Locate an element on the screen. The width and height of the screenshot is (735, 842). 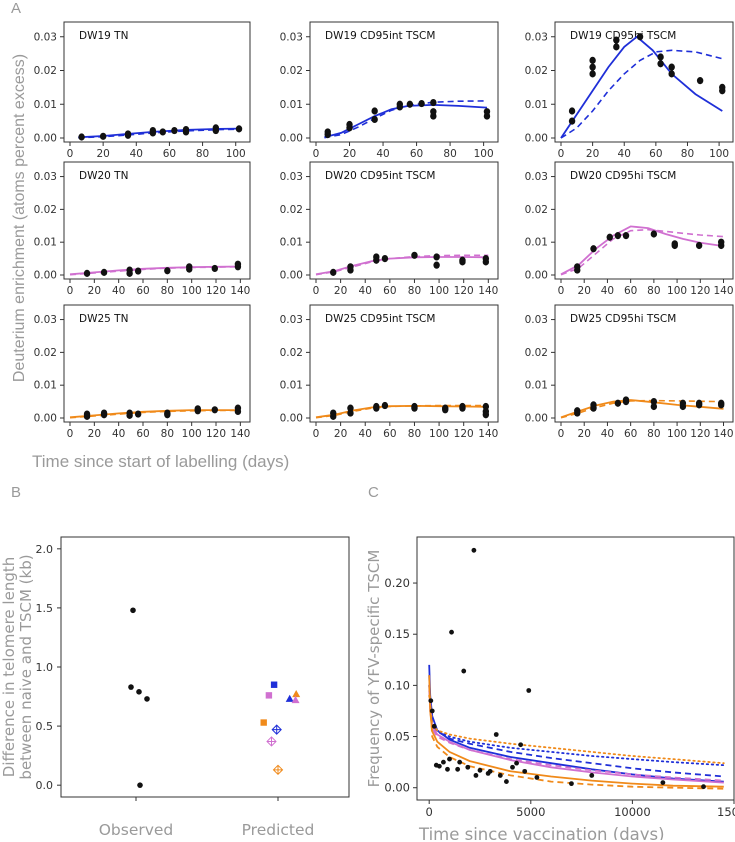
panel-c-xlabel: Time since vaccination (days) is located at coordinates (541, 832).